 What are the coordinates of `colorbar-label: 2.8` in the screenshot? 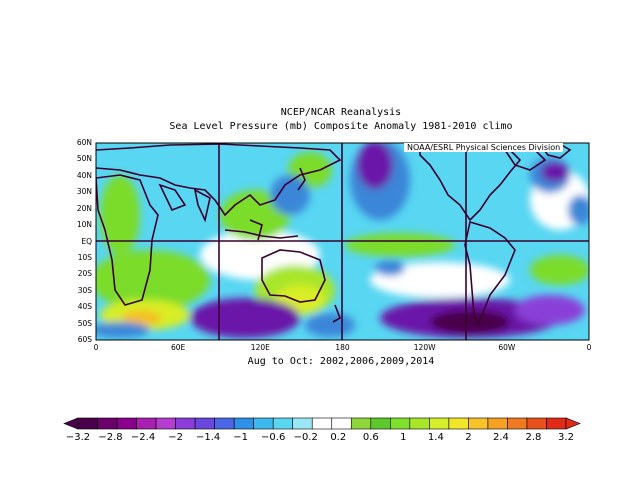 It's located at (533, 437).